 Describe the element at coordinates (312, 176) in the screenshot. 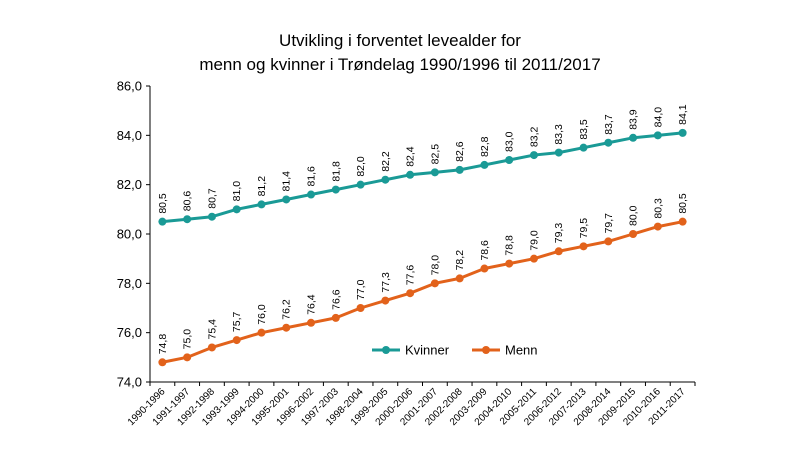

I see `data-label: 81,6` at that location.